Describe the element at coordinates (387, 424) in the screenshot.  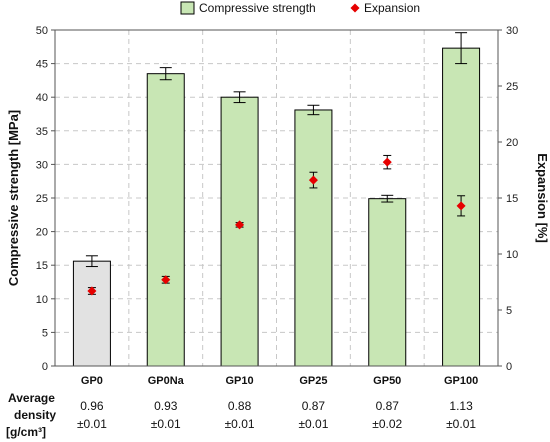
I see `density-error: ±0.02` at that location.